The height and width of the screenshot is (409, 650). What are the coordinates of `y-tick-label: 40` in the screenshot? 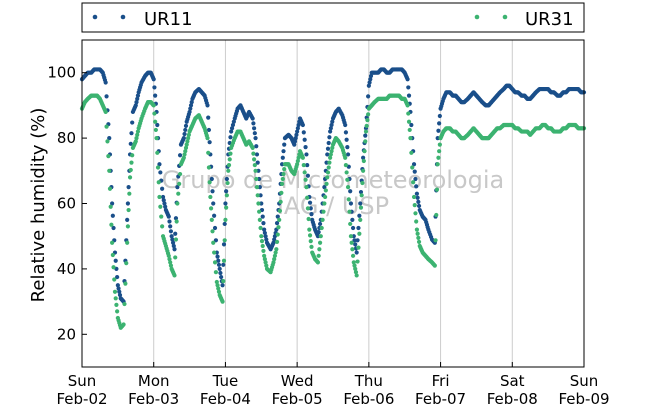 It's located at (66, 269).